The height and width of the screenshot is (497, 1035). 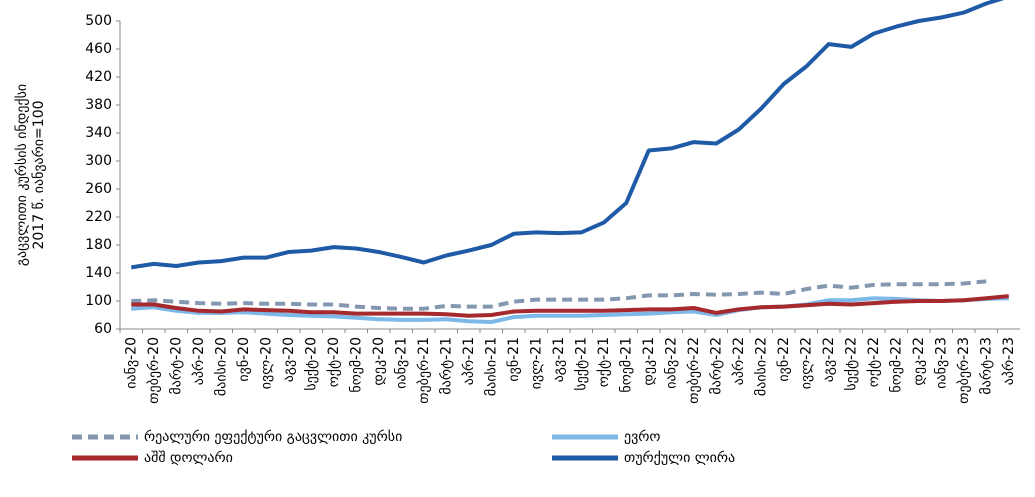 I want to click on y-tick-label: 140, so click(x=98, y=273).